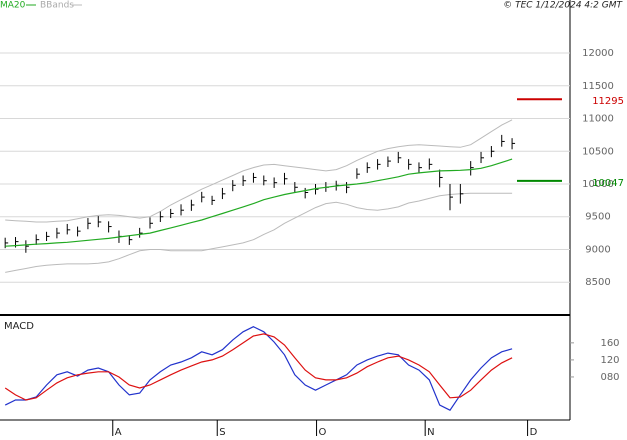 This screenshot has height=440, width=627. I want to click on y-tick-label: 8500, so click(597, 282).